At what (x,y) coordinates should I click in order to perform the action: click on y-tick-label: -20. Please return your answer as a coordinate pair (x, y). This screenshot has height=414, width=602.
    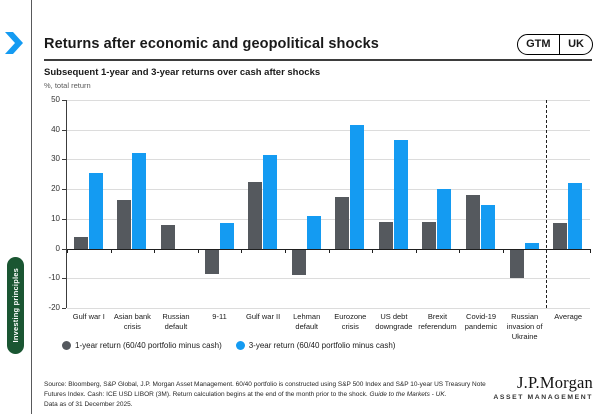
    Looking at the image, I should click on (54, 307).